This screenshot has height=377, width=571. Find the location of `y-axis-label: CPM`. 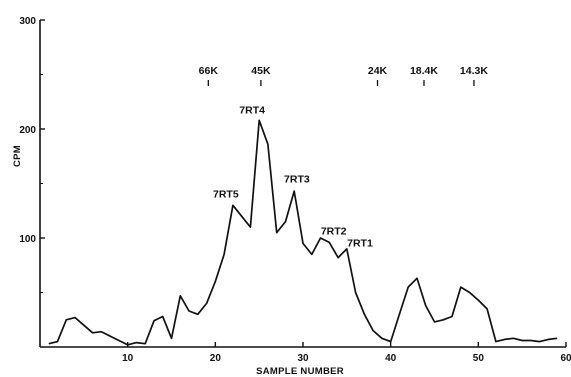

y-axis-label: CPM is located at coordinates (17, 156).